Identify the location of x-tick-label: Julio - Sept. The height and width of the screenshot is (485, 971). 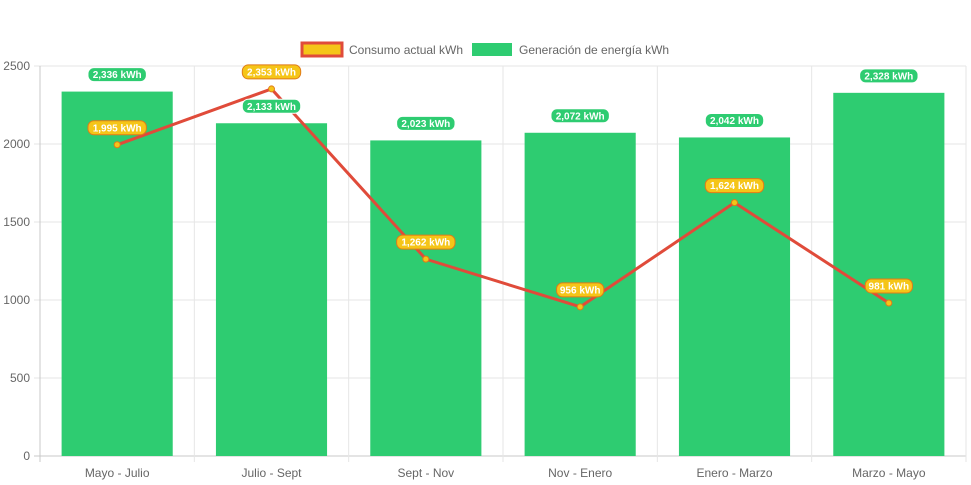
(271, 473).